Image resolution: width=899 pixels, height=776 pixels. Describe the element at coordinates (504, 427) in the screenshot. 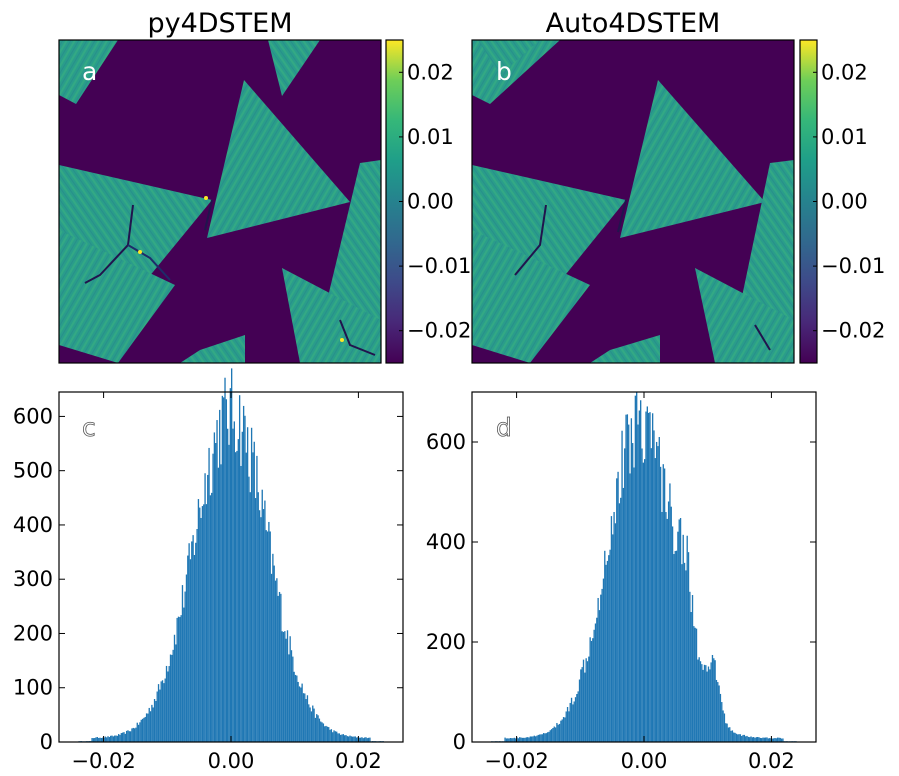

I see `panel-d-letter: d` at that location.